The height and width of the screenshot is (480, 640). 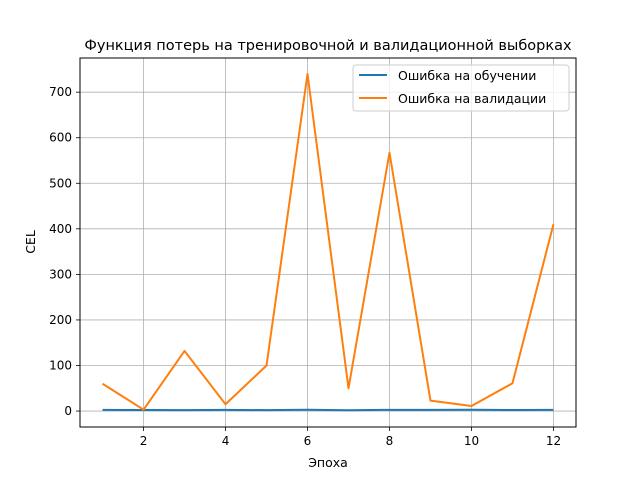 I want to click on x-tick-label: 2, so click(x=144, y=441).